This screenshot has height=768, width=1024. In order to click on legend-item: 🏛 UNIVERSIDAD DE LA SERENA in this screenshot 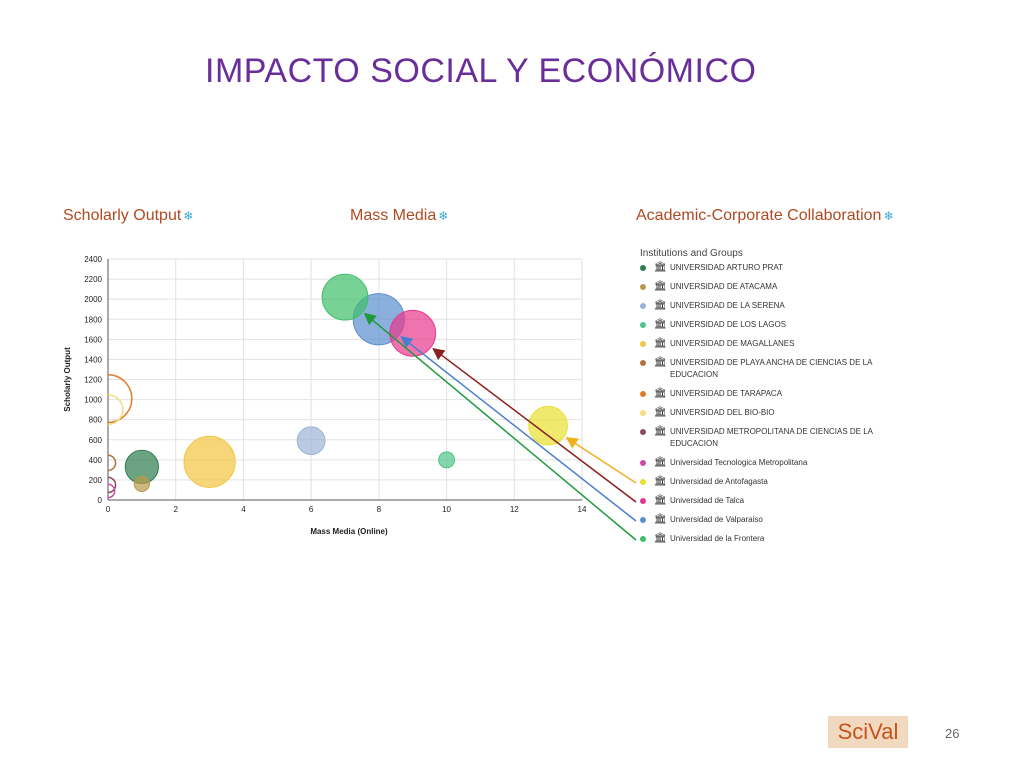, I will do `click(760, 306)`.